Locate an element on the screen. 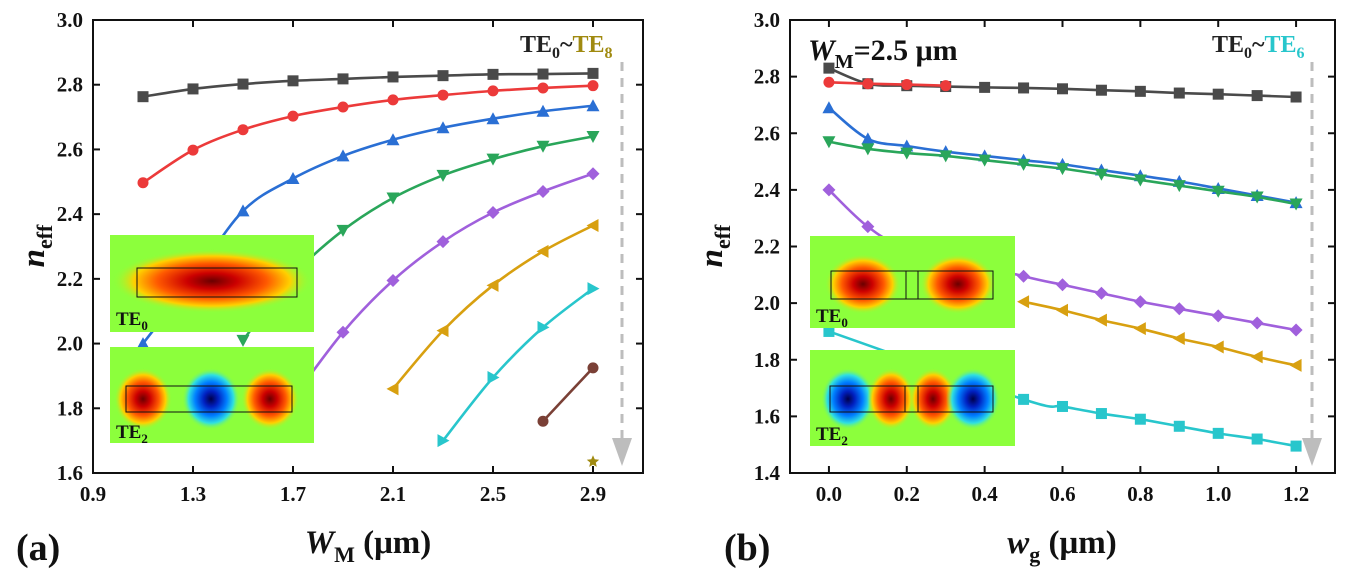 This screenshot has height=571, width=1346. panel-b-mode-start: TE is located at coordinates (1228, 45).